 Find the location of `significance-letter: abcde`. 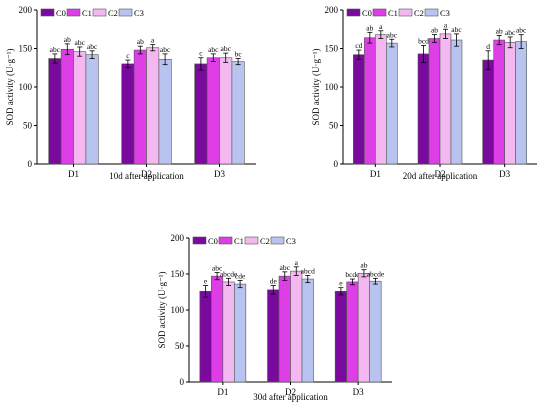

significance-letter: abcde is located at coordinates (376, 273).